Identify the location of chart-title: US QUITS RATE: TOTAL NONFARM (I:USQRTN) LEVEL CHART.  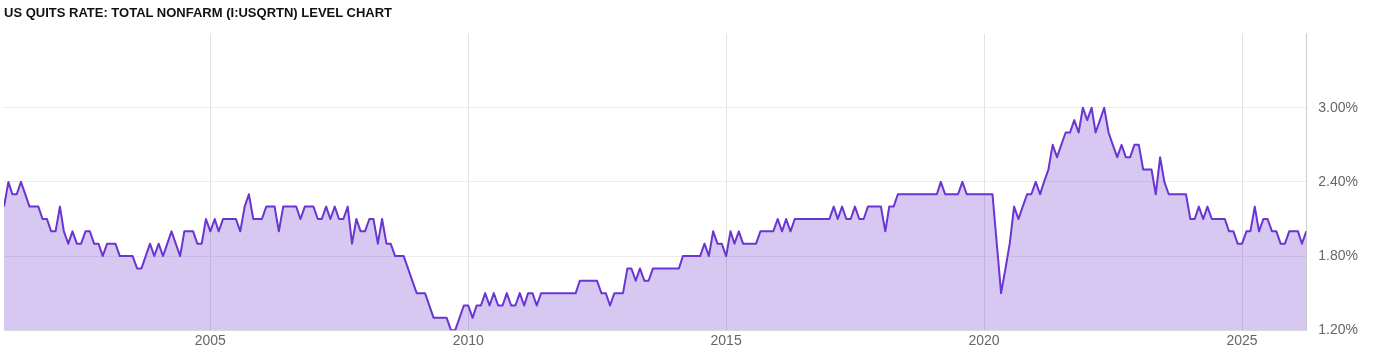
(198, 13).